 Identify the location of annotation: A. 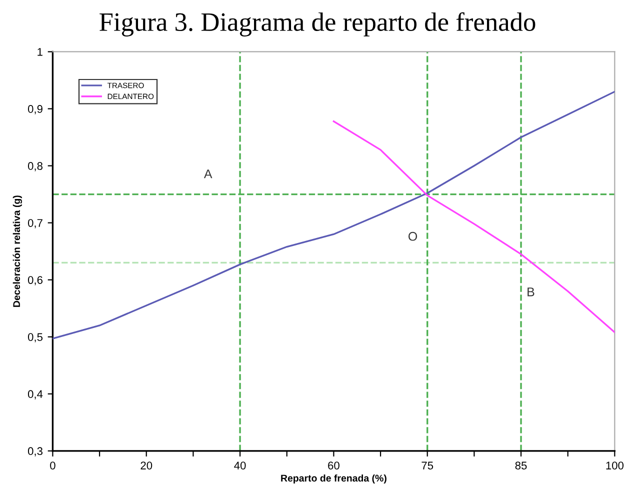
(208, 174).